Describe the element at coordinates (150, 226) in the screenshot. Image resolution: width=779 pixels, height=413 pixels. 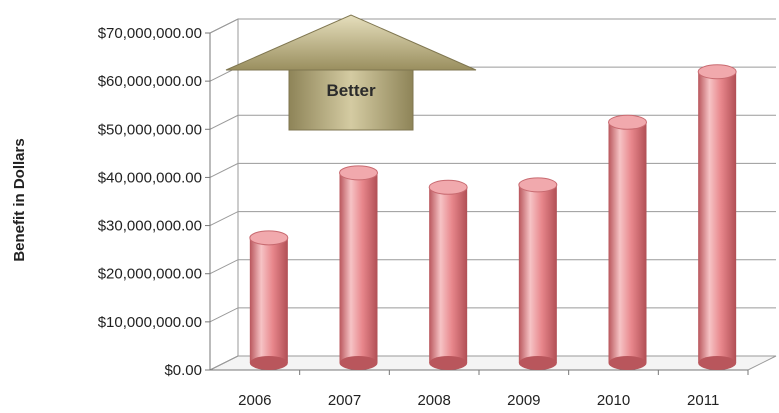
I see `y-tick-label: $30,000,000.00` at that location.